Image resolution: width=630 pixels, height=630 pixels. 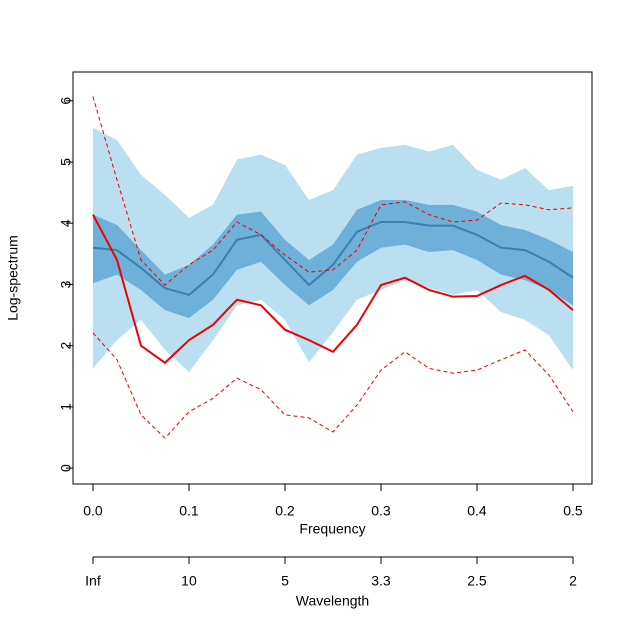 What do you see at coordinates (66, 407) in the screenshot?
I see `y-tick-label: 1` at bounding box center [66, 407].